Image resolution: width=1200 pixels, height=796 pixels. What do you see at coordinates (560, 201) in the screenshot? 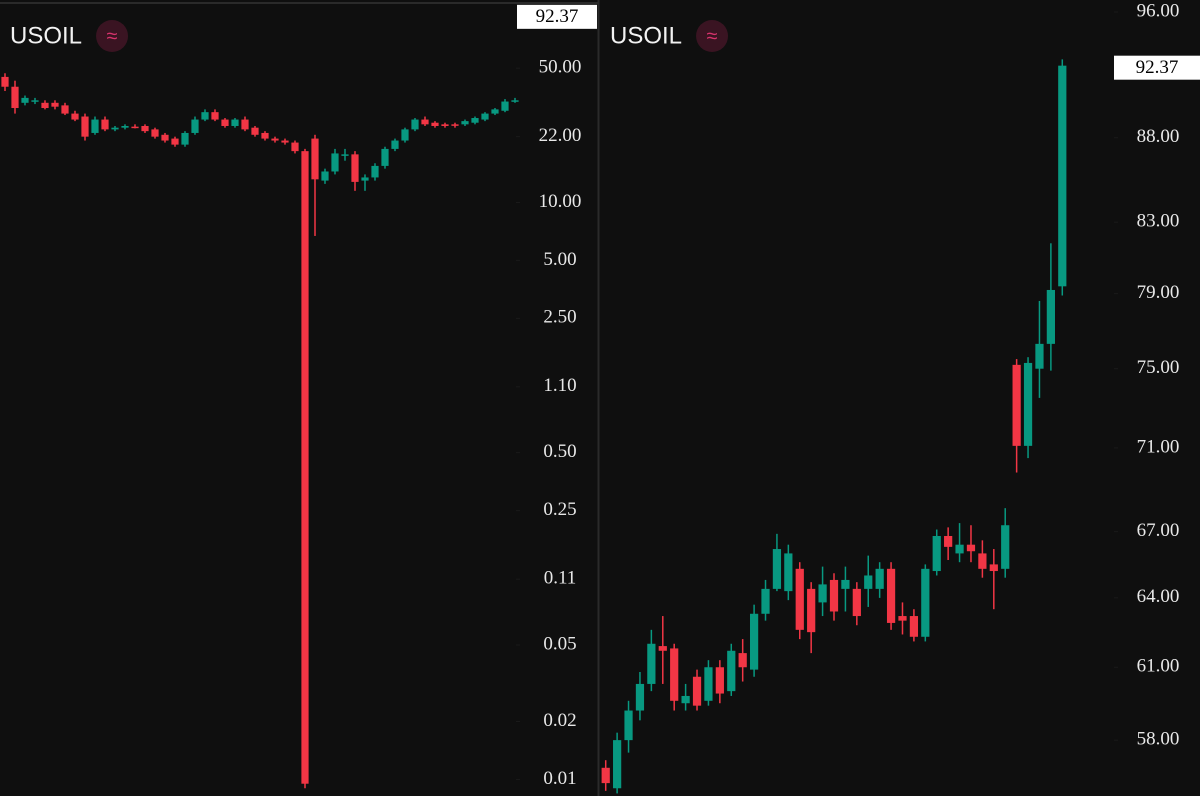
I see `y-tick-label: 10.00` at bounding box center [560, 201].